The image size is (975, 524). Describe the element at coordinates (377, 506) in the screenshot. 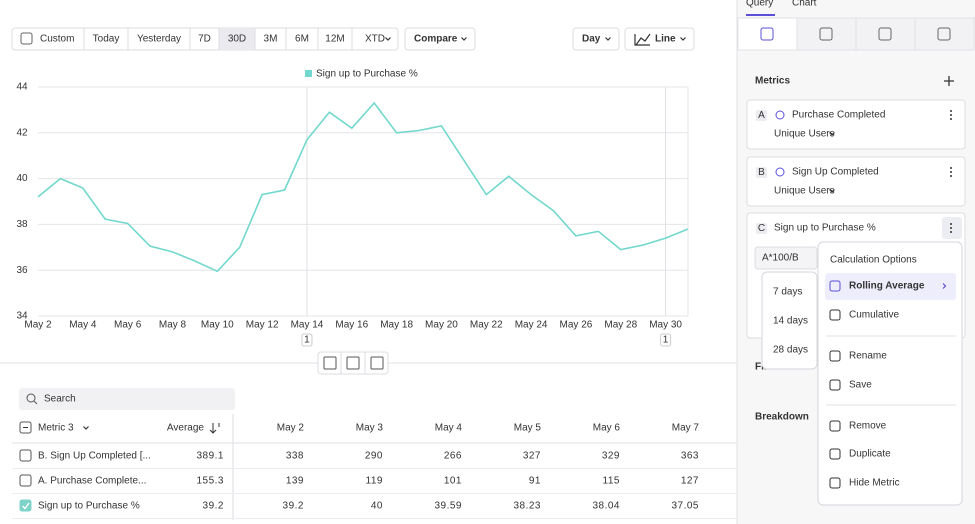

I see `row-value: 40` at that location.